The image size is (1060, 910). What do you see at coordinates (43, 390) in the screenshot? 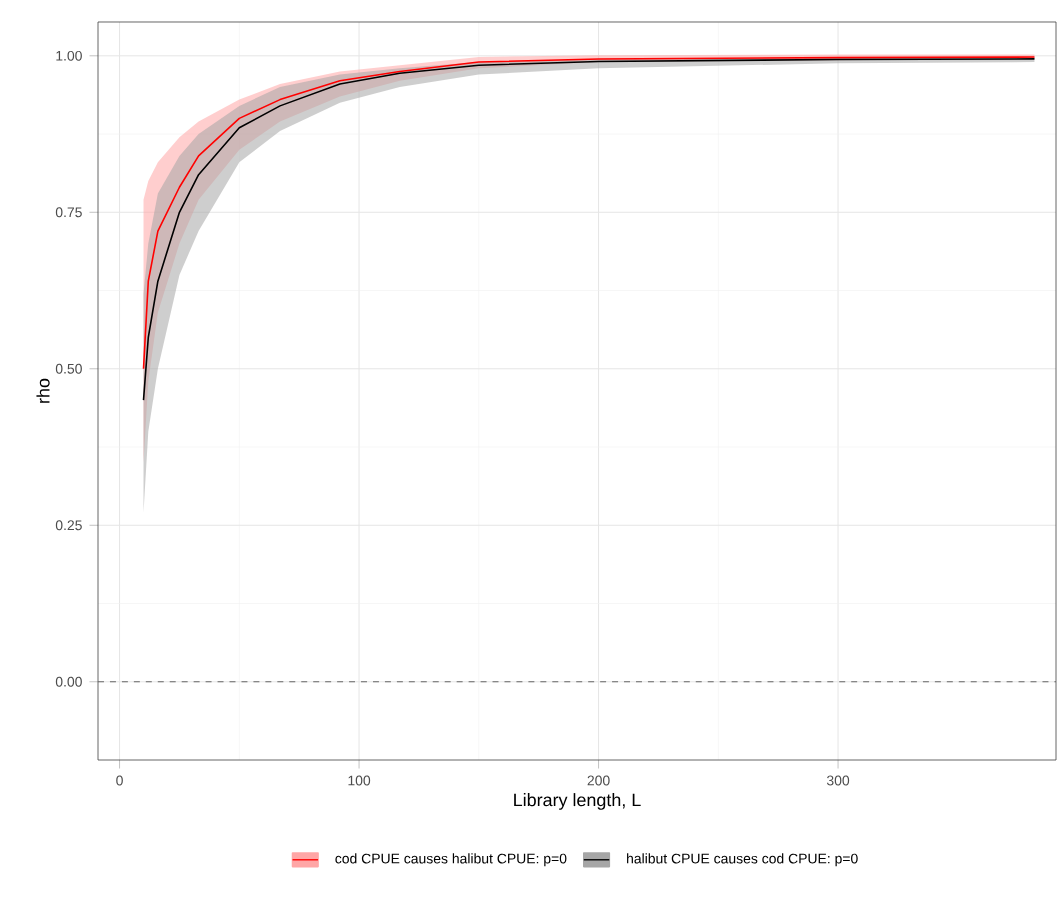
I see `y-axis-title: rho` at bounding box center [43, 390].